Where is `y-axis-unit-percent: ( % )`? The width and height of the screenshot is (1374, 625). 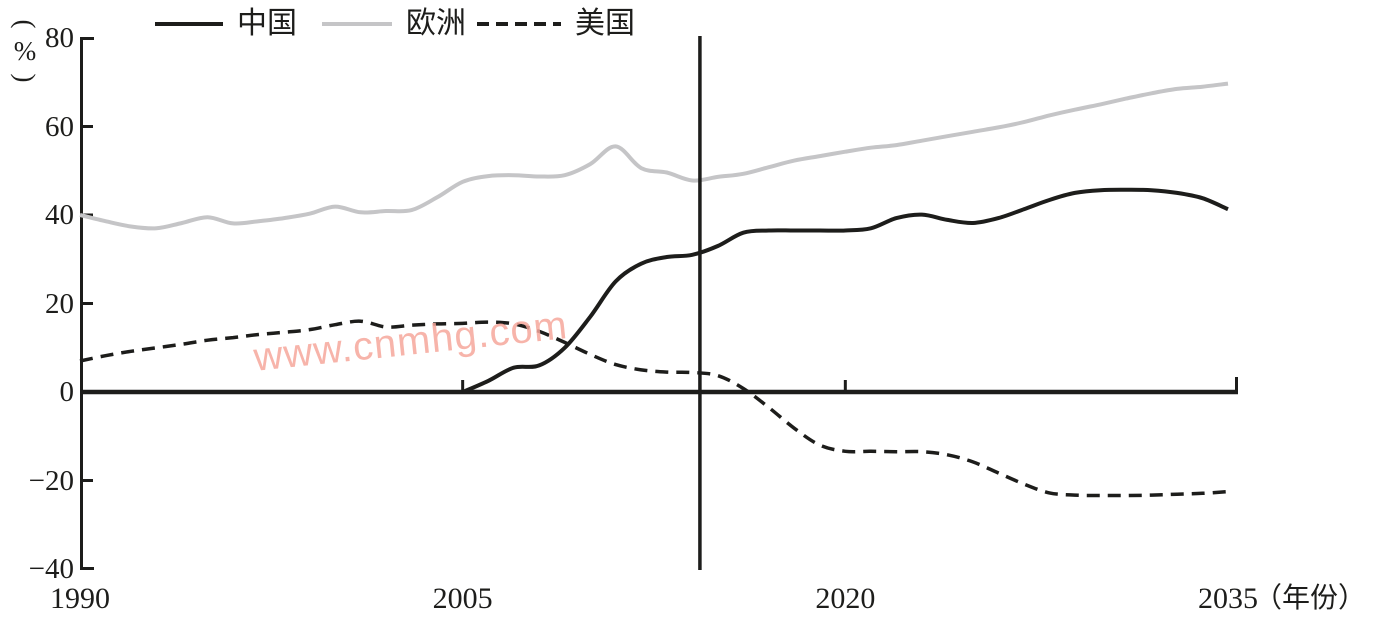 y-axis-unit-percent: ( % ) is located at coordinates (25, 51).